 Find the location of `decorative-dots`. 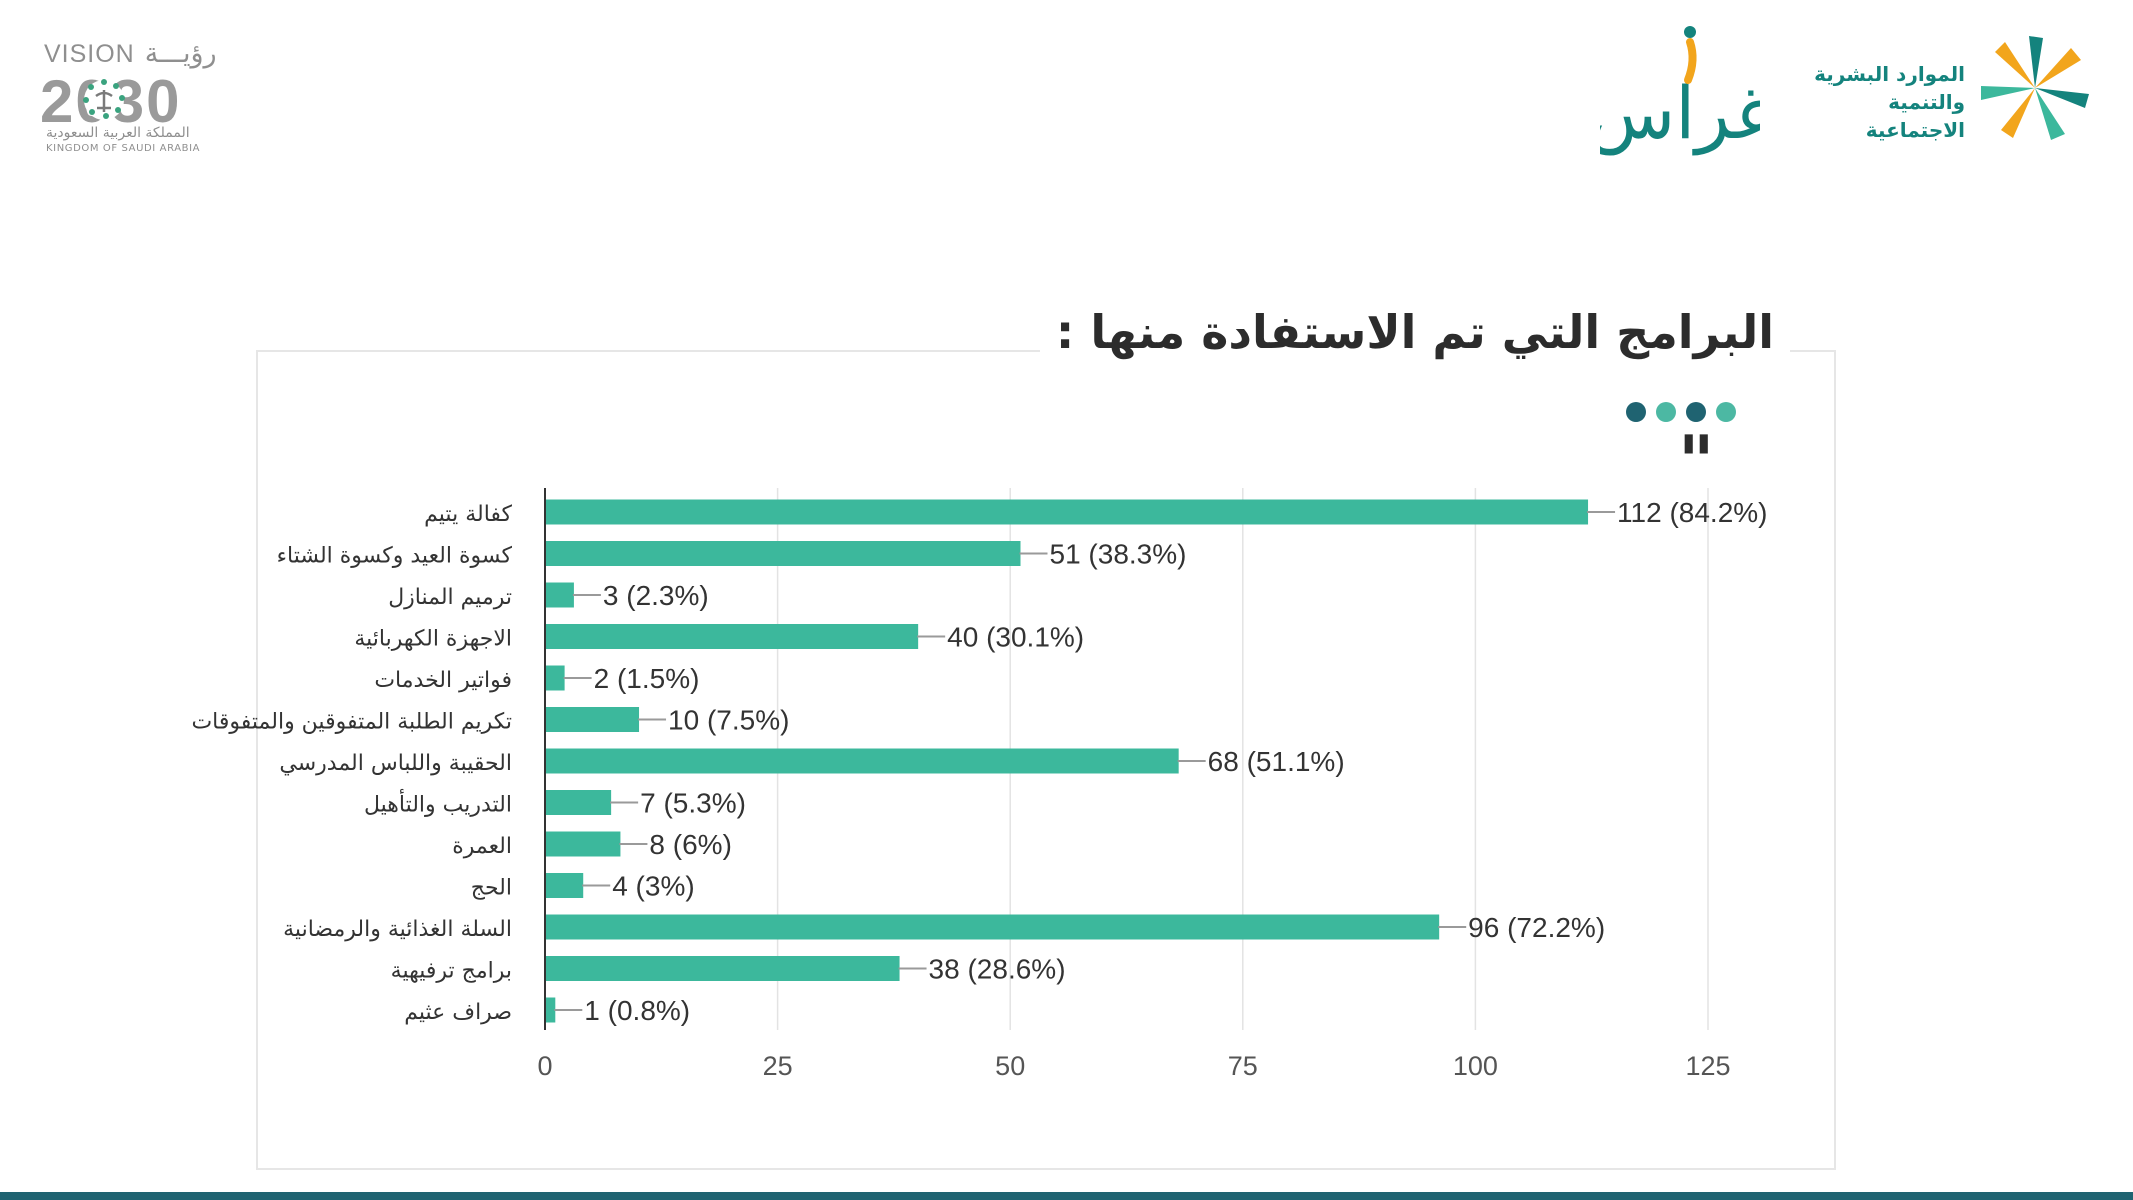

decorative-dots is located at coordinates (1686, 414).